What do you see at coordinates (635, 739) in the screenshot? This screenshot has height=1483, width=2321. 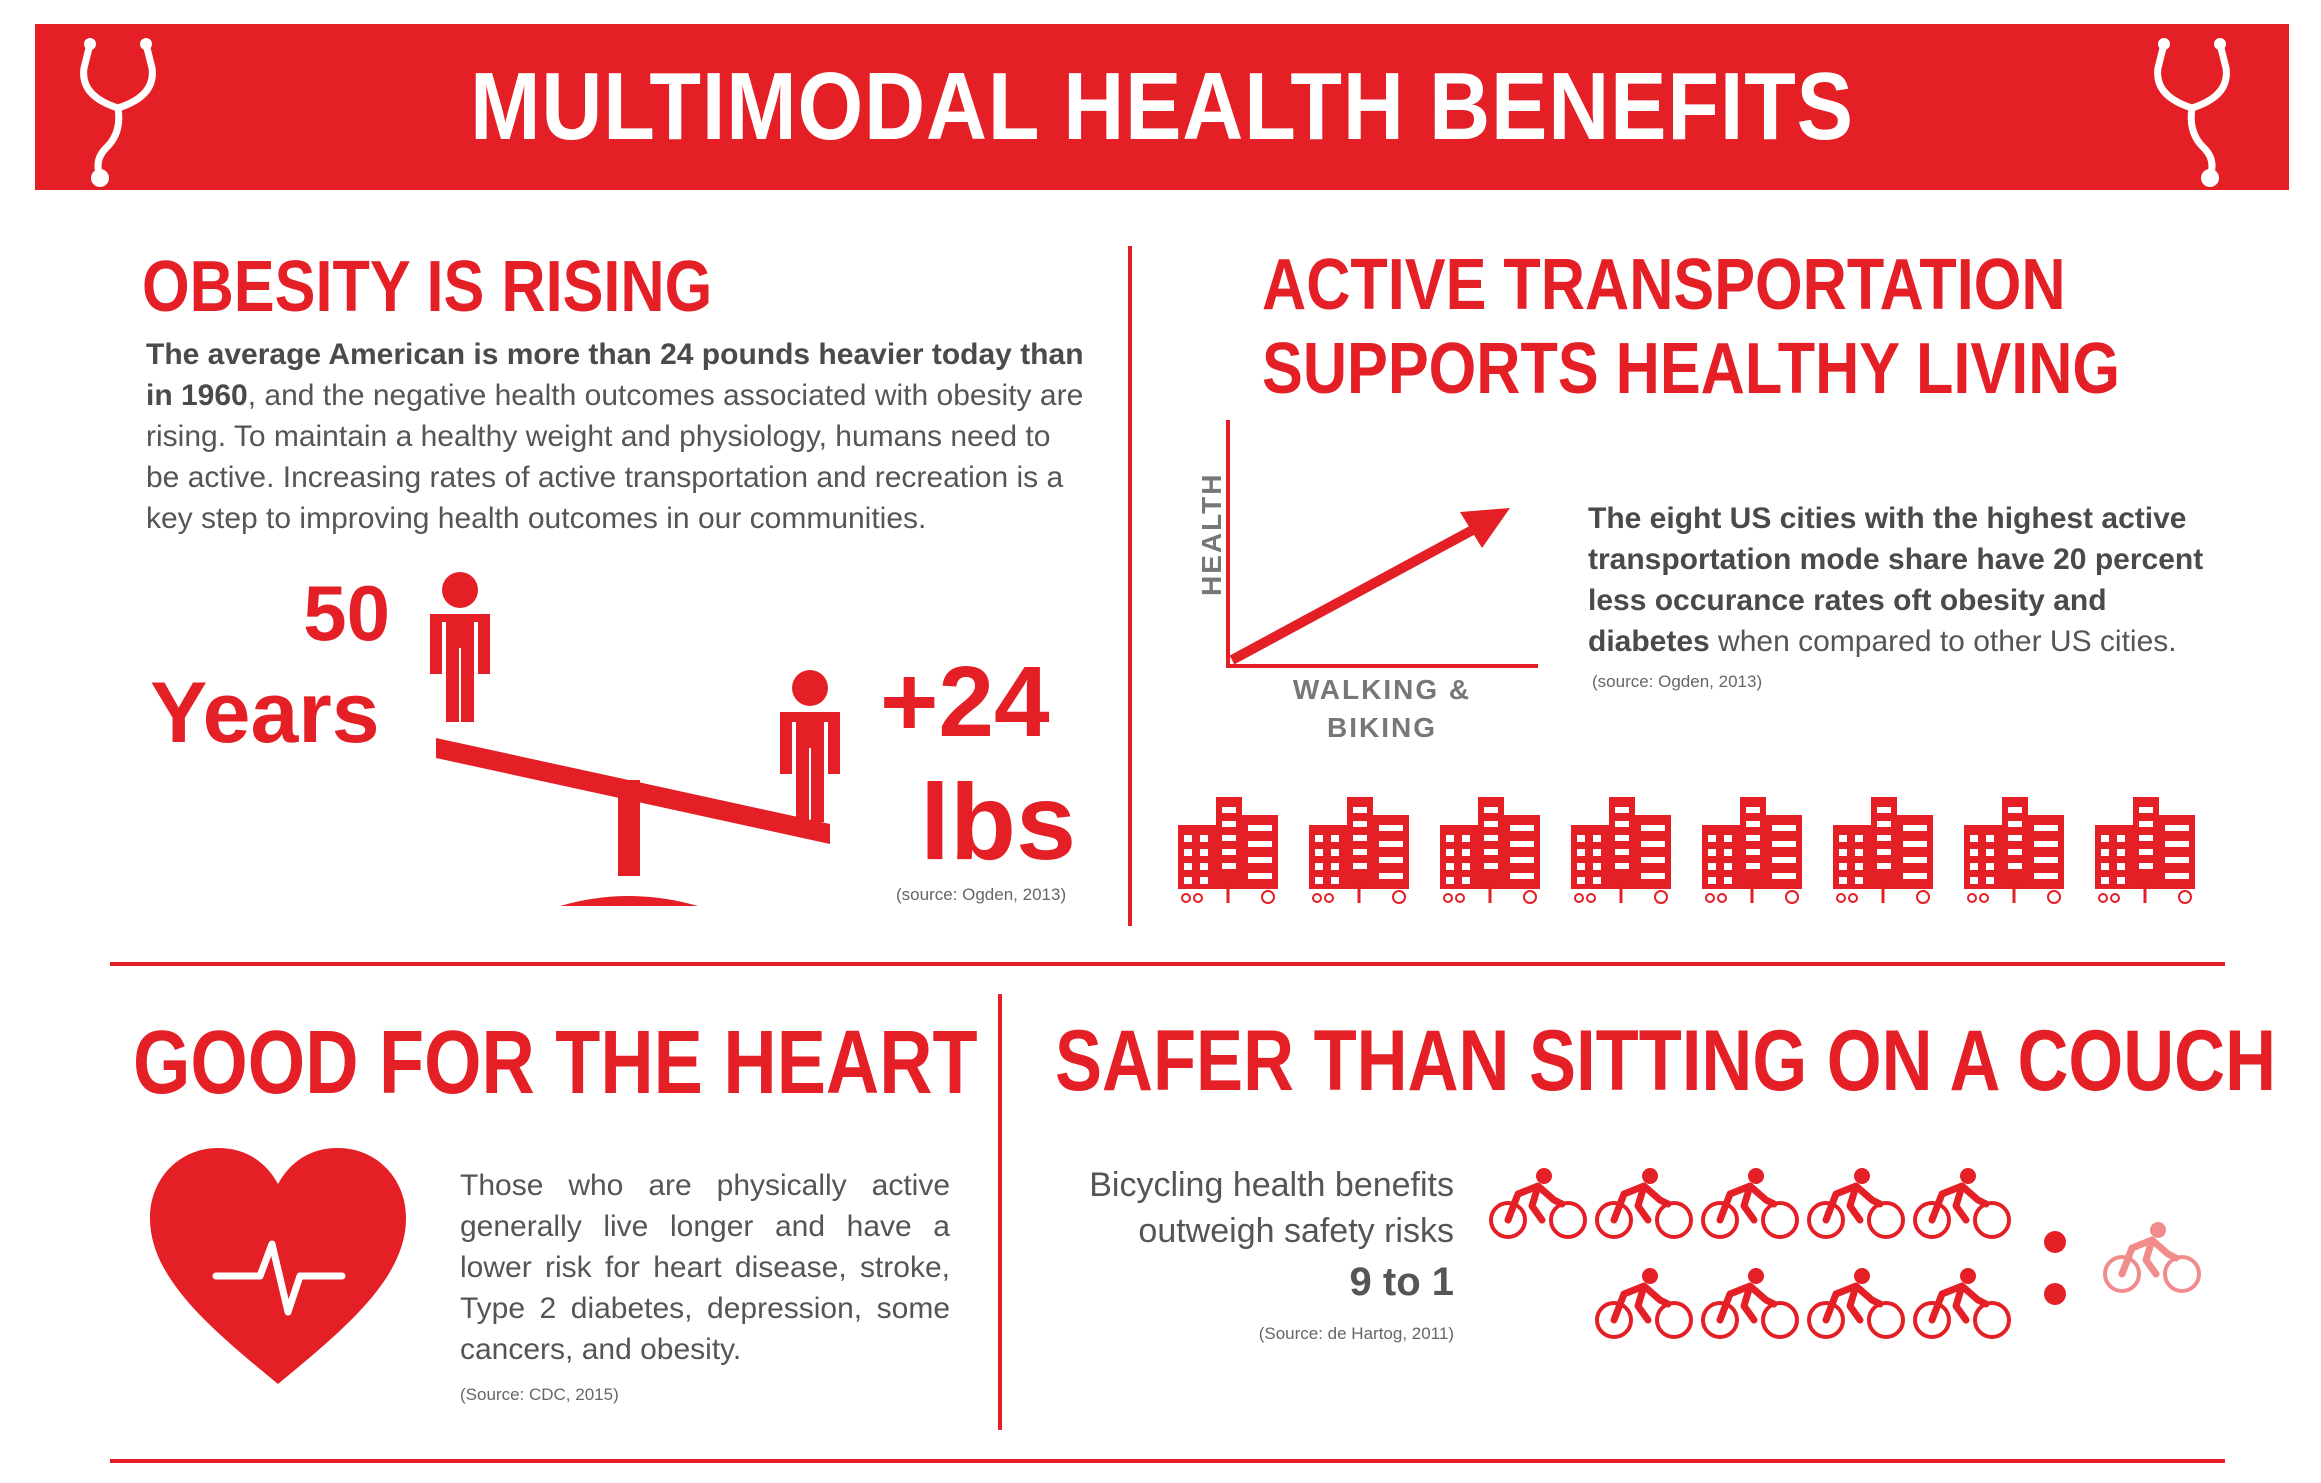 I see `seesaw-illustration` at bounding box center [635, 739].